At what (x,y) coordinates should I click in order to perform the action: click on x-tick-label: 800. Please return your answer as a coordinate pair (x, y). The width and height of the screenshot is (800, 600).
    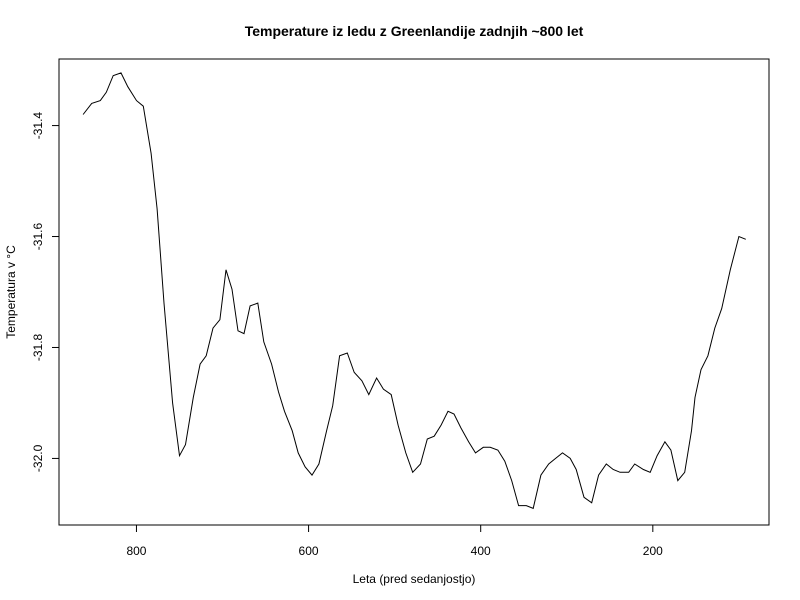
    Looking at the image, I should click on (136, 551).